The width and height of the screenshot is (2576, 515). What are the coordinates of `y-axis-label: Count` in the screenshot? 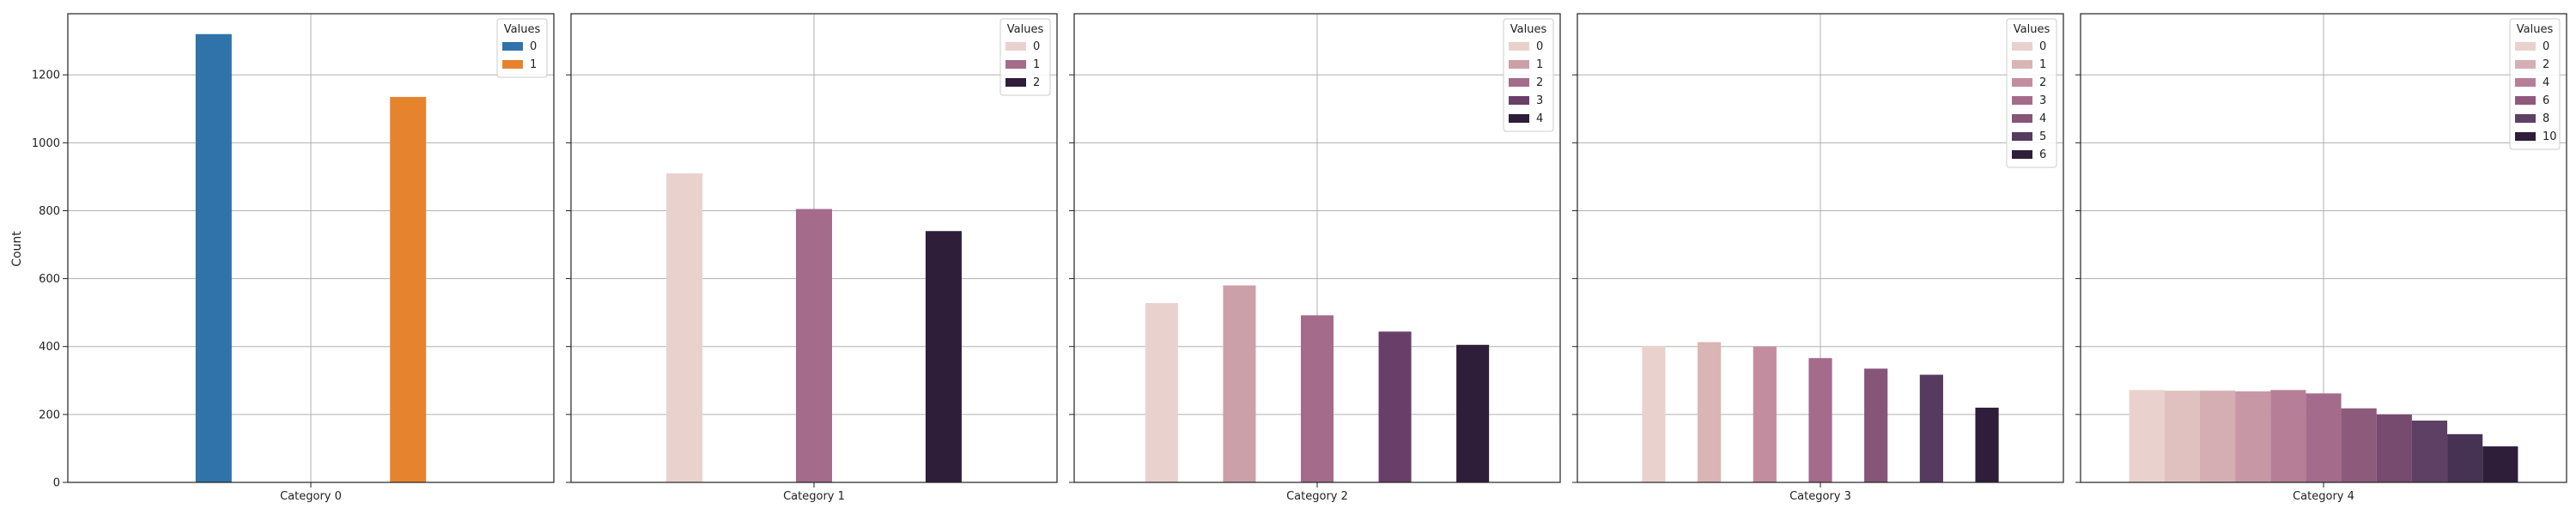 It's located at (17, 249).